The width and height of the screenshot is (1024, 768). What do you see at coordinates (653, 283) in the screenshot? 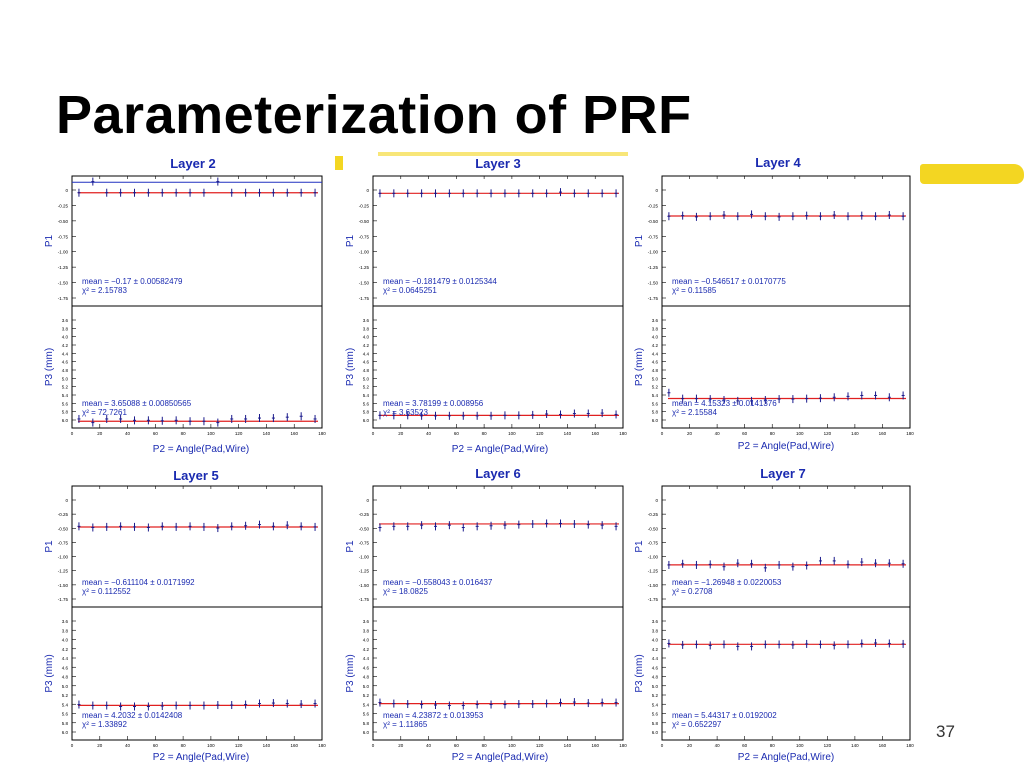
I see `y-tick-label: -1.50` at bounding box center [653, 283].